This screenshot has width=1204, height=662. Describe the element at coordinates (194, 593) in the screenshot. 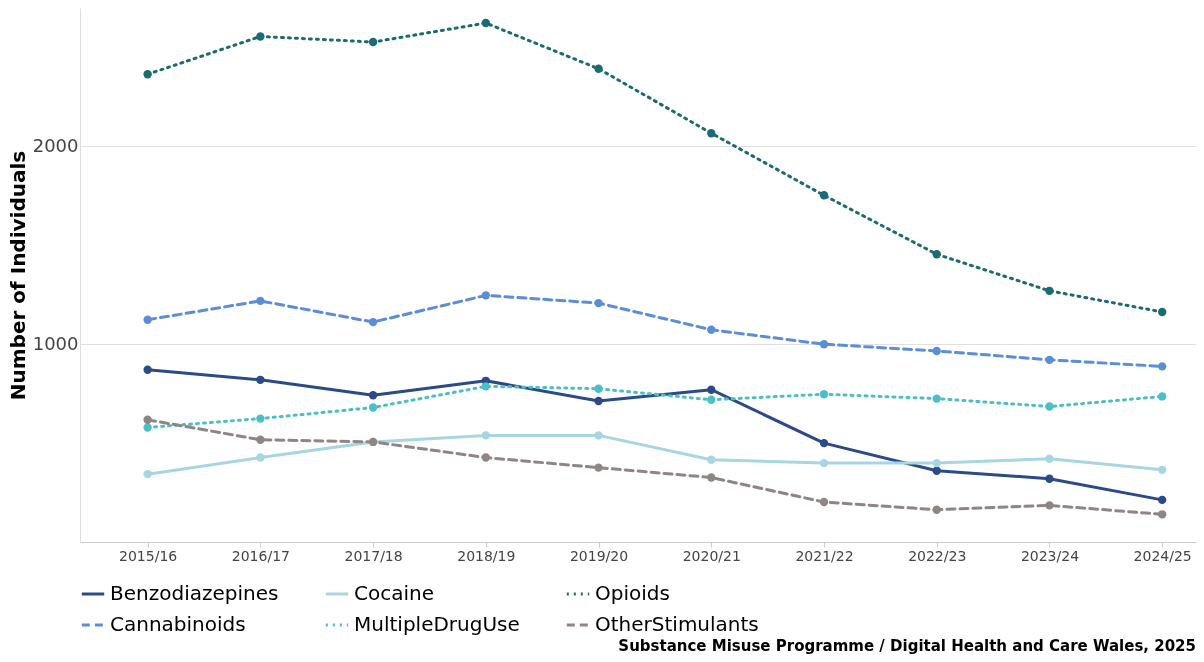

I see `legend-label: Benzodiazepines` at that location.